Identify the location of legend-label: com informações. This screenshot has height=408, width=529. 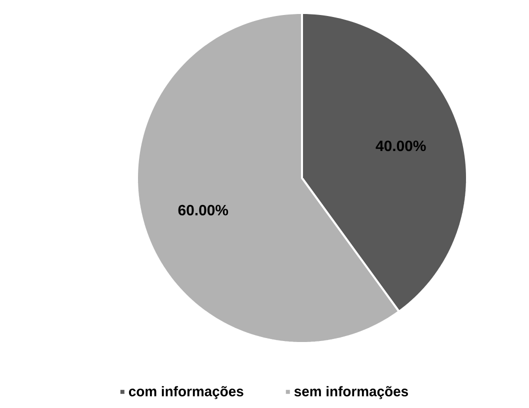
(186, 393).